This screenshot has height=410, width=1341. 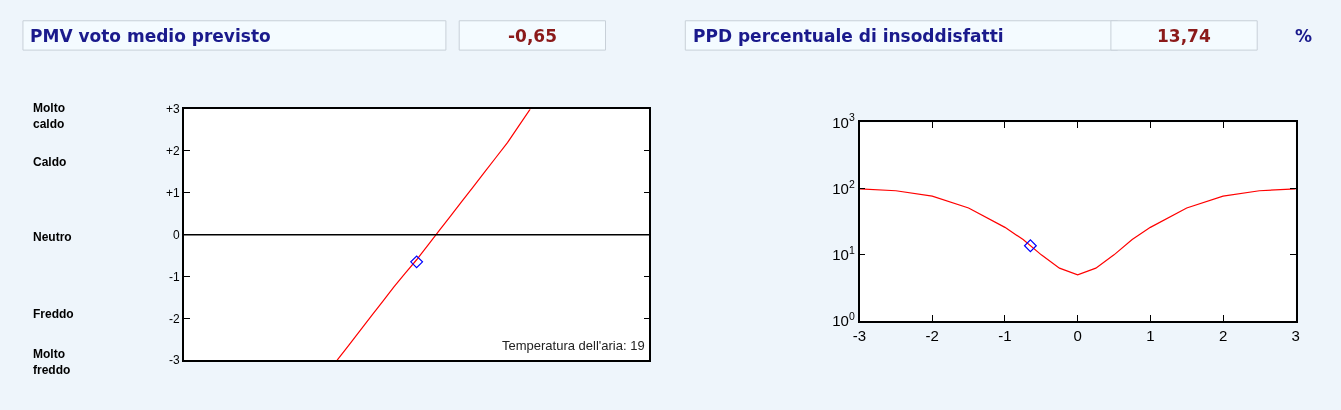 What do you see at coordinates (177, 234) in the screenshot?
I see `y-tick-label: 0` at bounding box center [177, 234].